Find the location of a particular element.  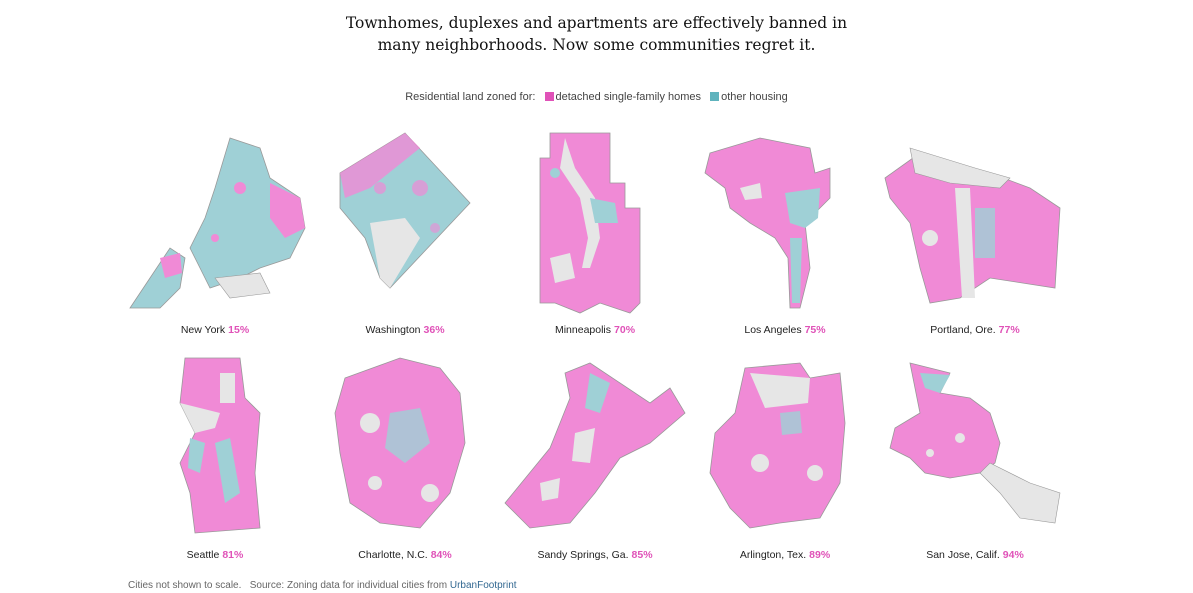

city-pct: 89% is located at coordinates (820, 555).